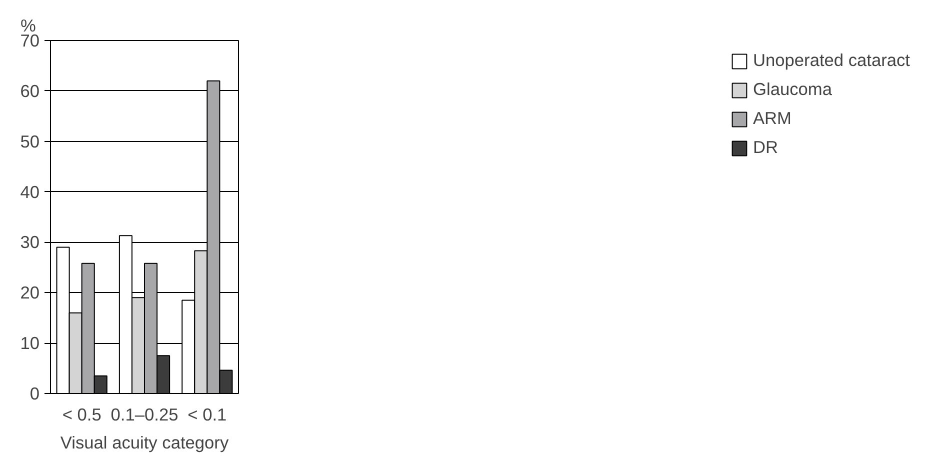 Image resolution: width=931 pixels, height=461 pixels. What do you see at coordinates (207, 414) in the screenshot?
I see `x-tick-label: < 0.1` at bounding box center [207, 414].